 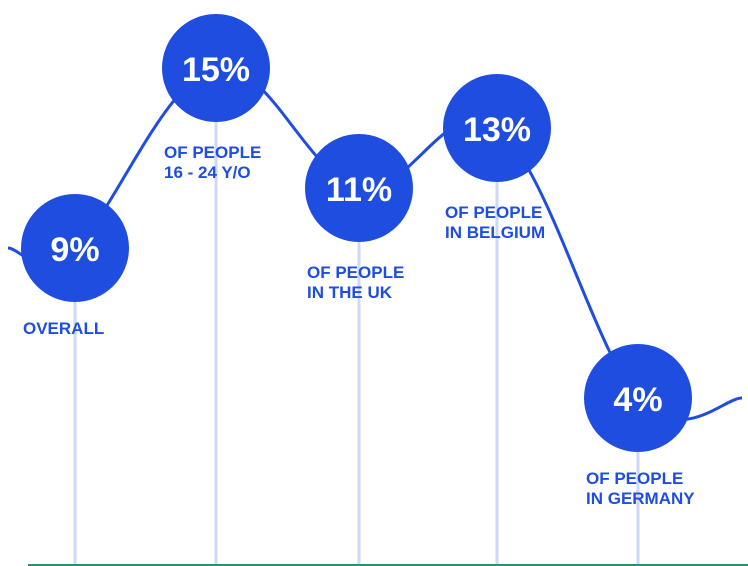 What do you see at coordinates (212, 152) in the screenshot?
I see `caption-2-line-1: OF PEOPLE` at bounding box center [212, 152].